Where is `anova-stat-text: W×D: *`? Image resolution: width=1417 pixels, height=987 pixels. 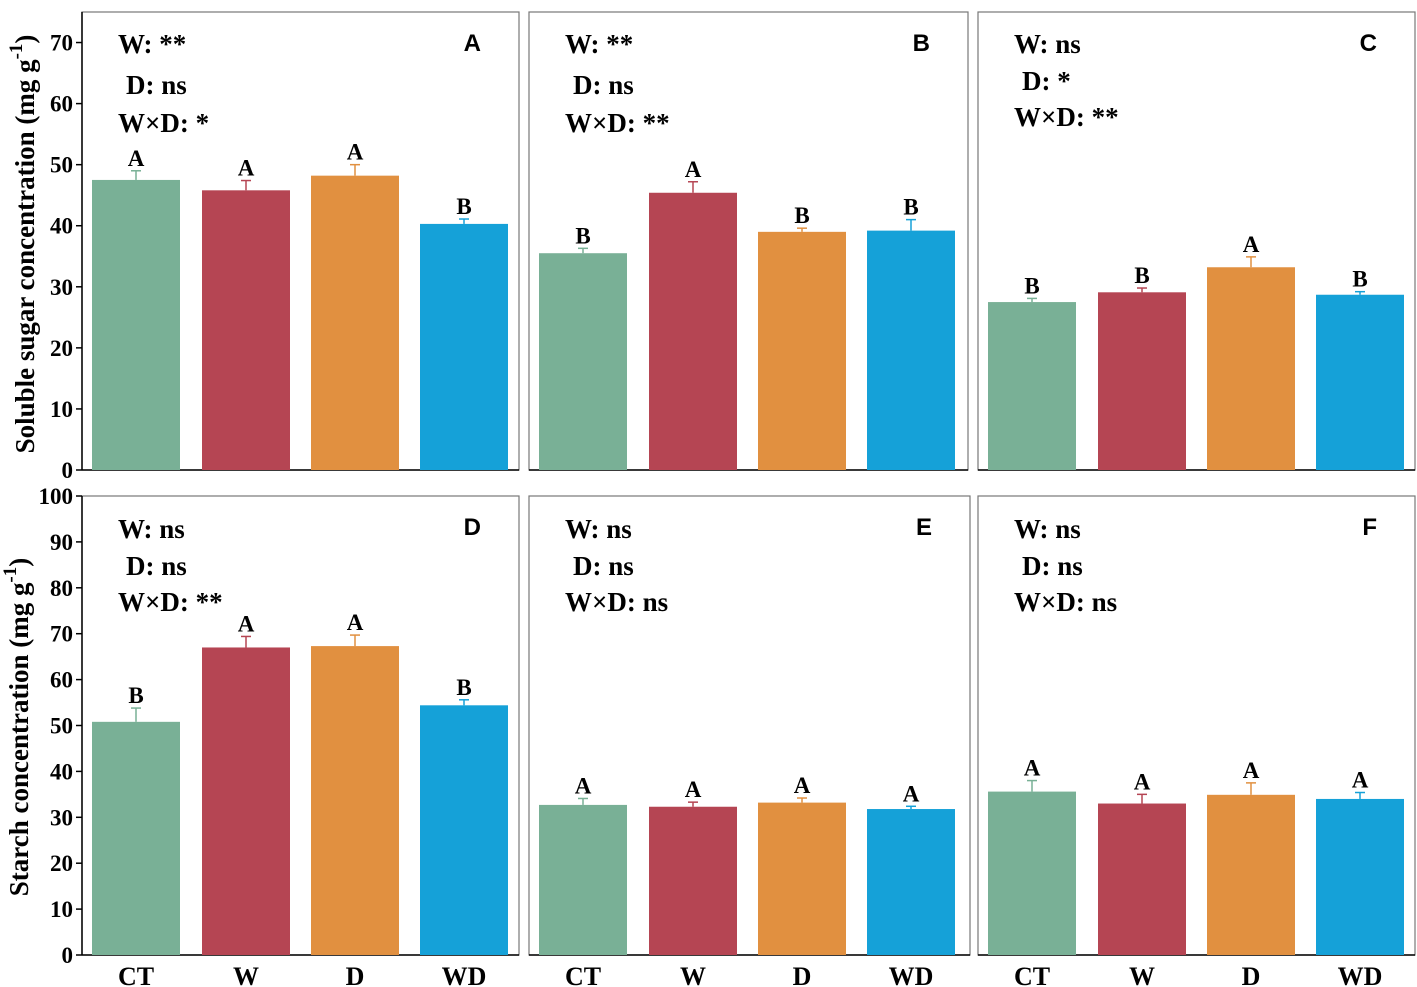
anova-stat-text: W×D: * is located at coordinates (163, 123).